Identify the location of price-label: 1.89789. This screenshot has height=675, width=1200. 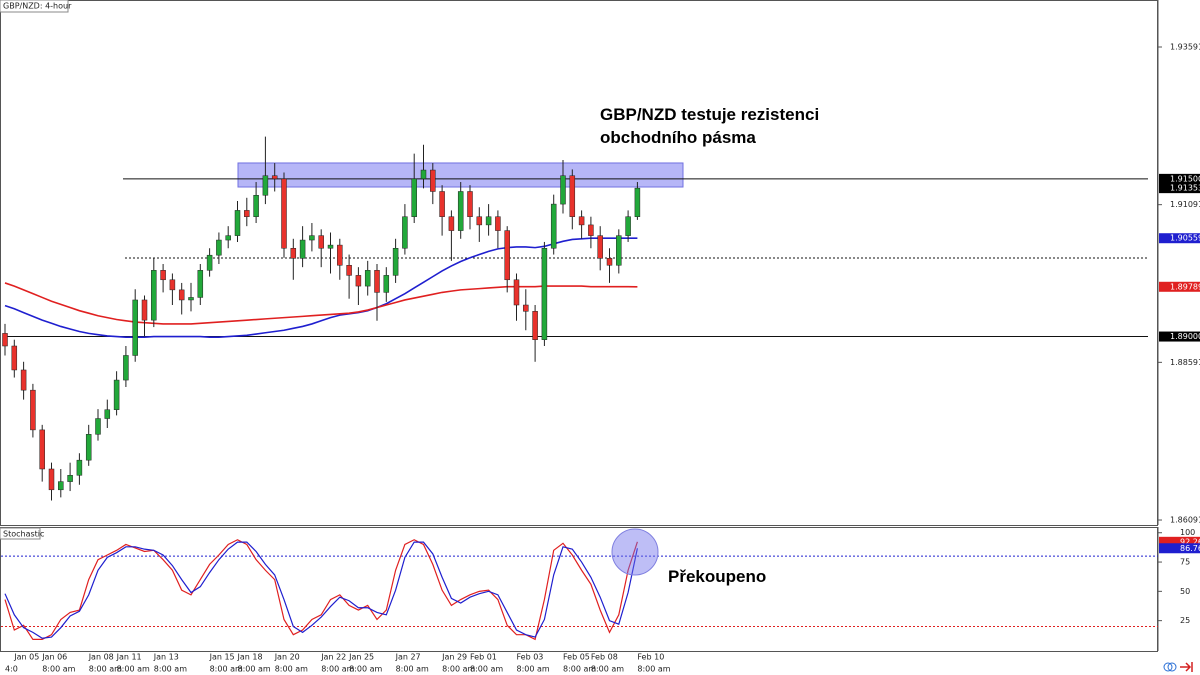
(1185, 286).